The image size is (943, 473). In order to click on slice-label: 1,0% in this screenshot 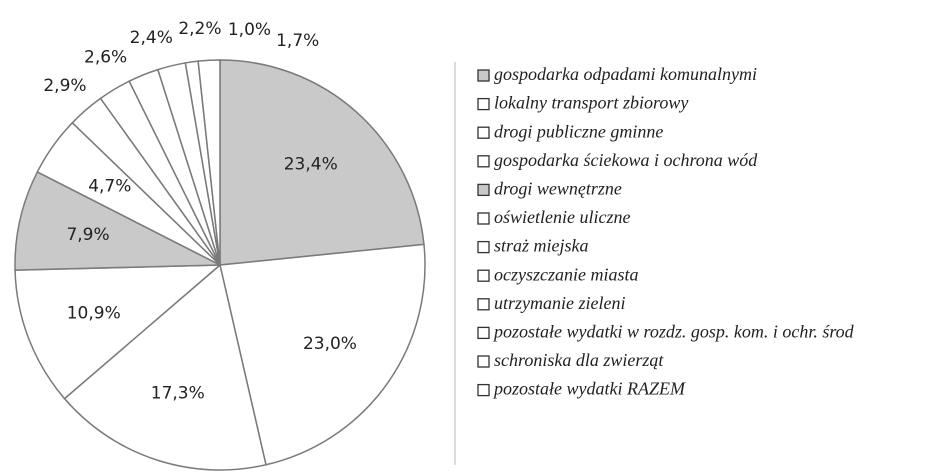, I will do `click(249, 30)`.